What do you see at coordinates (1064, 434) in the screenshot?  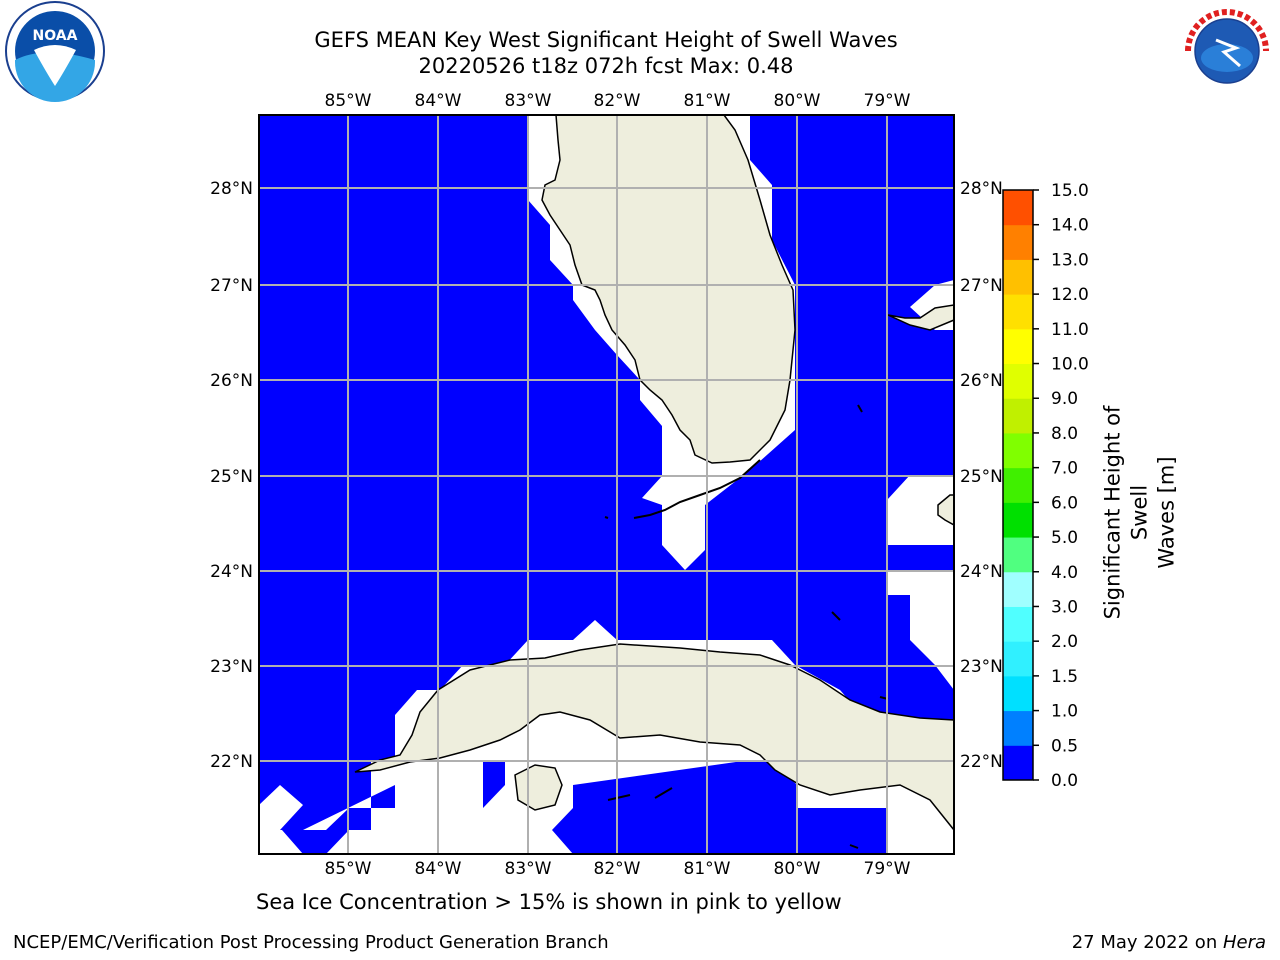 I see `colorbar-tick-label: 8.0` at bounding box center [1064, 434].